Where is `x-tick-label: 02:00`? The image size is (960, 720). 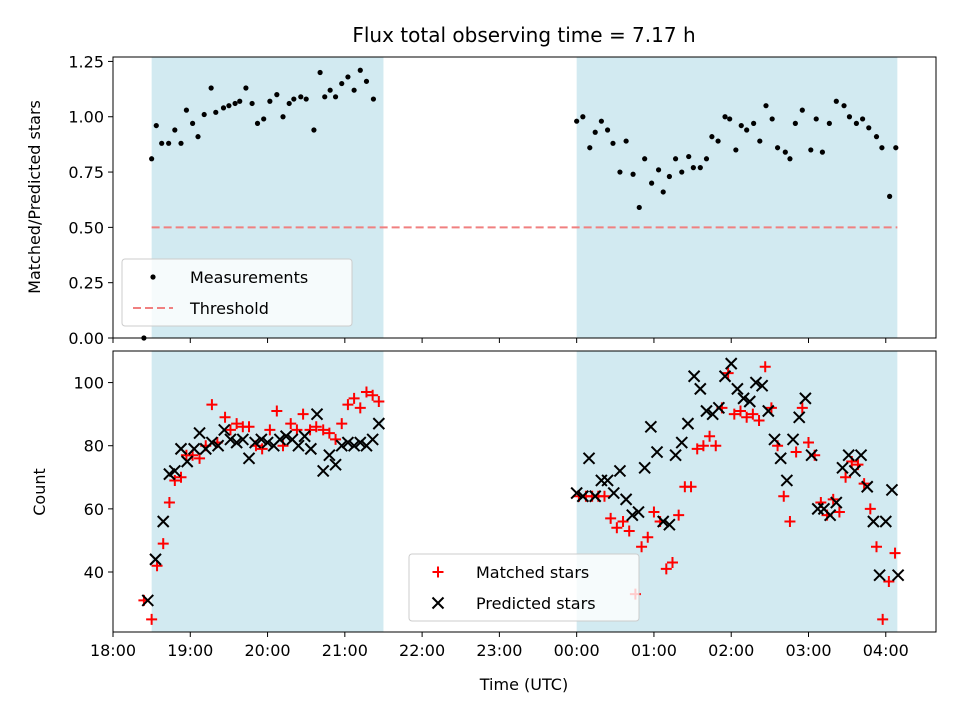 x-tick-label: 02:00 is located at coordinates (731, 650).